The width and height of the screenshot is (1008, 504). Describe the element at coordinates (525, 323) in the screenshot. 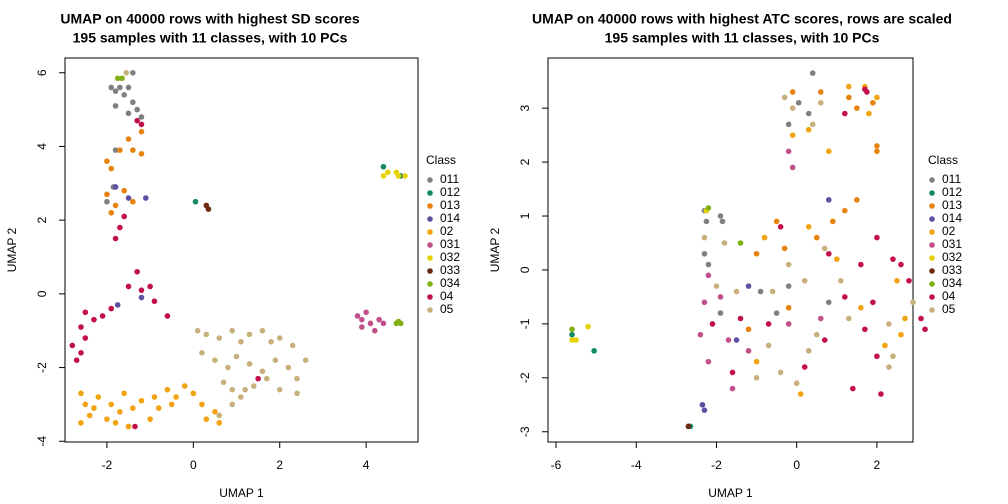

I see `y-tick-label: -1` at that location.